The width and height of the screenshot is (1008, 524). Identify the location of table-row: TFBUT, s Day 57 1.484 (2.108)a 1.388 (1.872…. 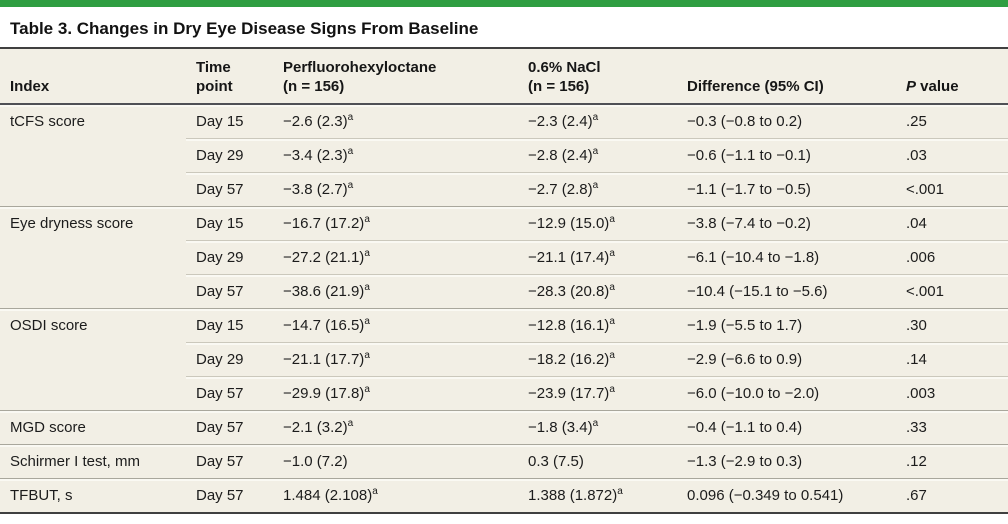
(504, 495).